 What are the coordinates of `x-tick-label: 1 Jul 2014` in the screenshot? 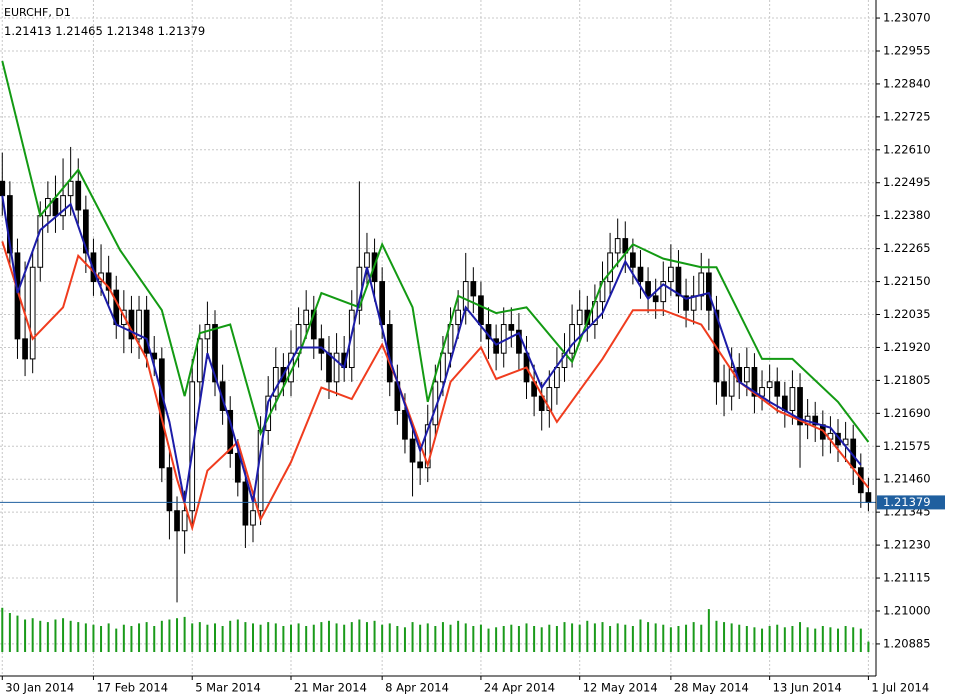 It's located at (900, 688).